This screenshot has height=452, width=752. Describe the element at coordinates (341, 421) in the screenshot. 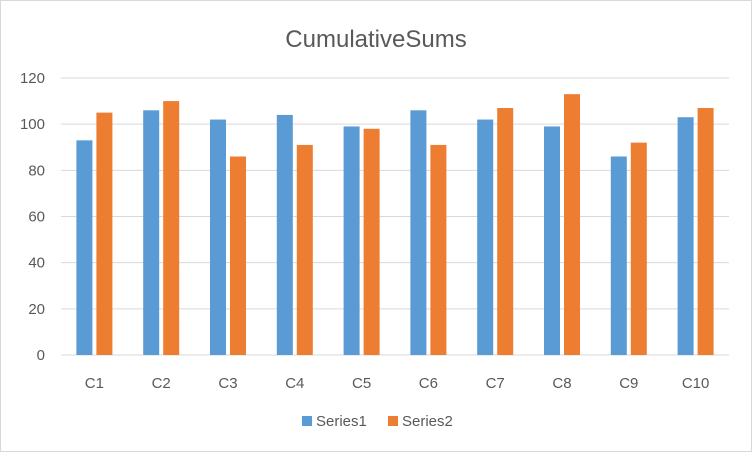

I see `legend-label-series1: Series1` at that location.